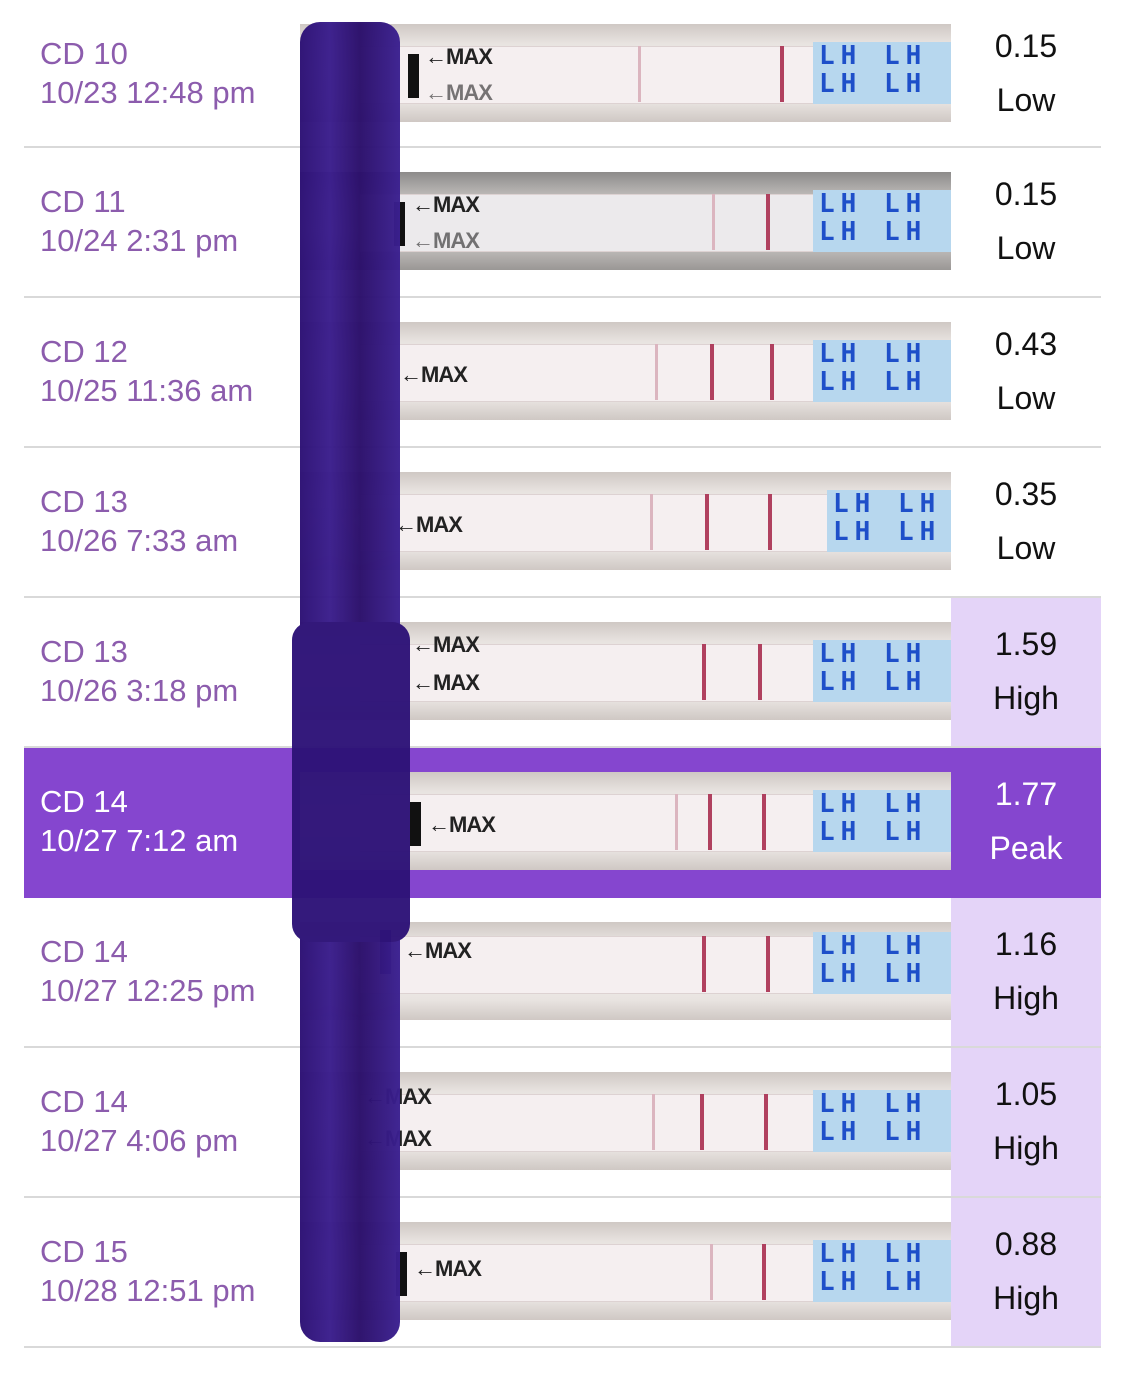 Image resolution: width=1124 pixels, height=1381 pixels. I want to click on date-time-label: 10/23 12:48 pm, so click(148, 92).